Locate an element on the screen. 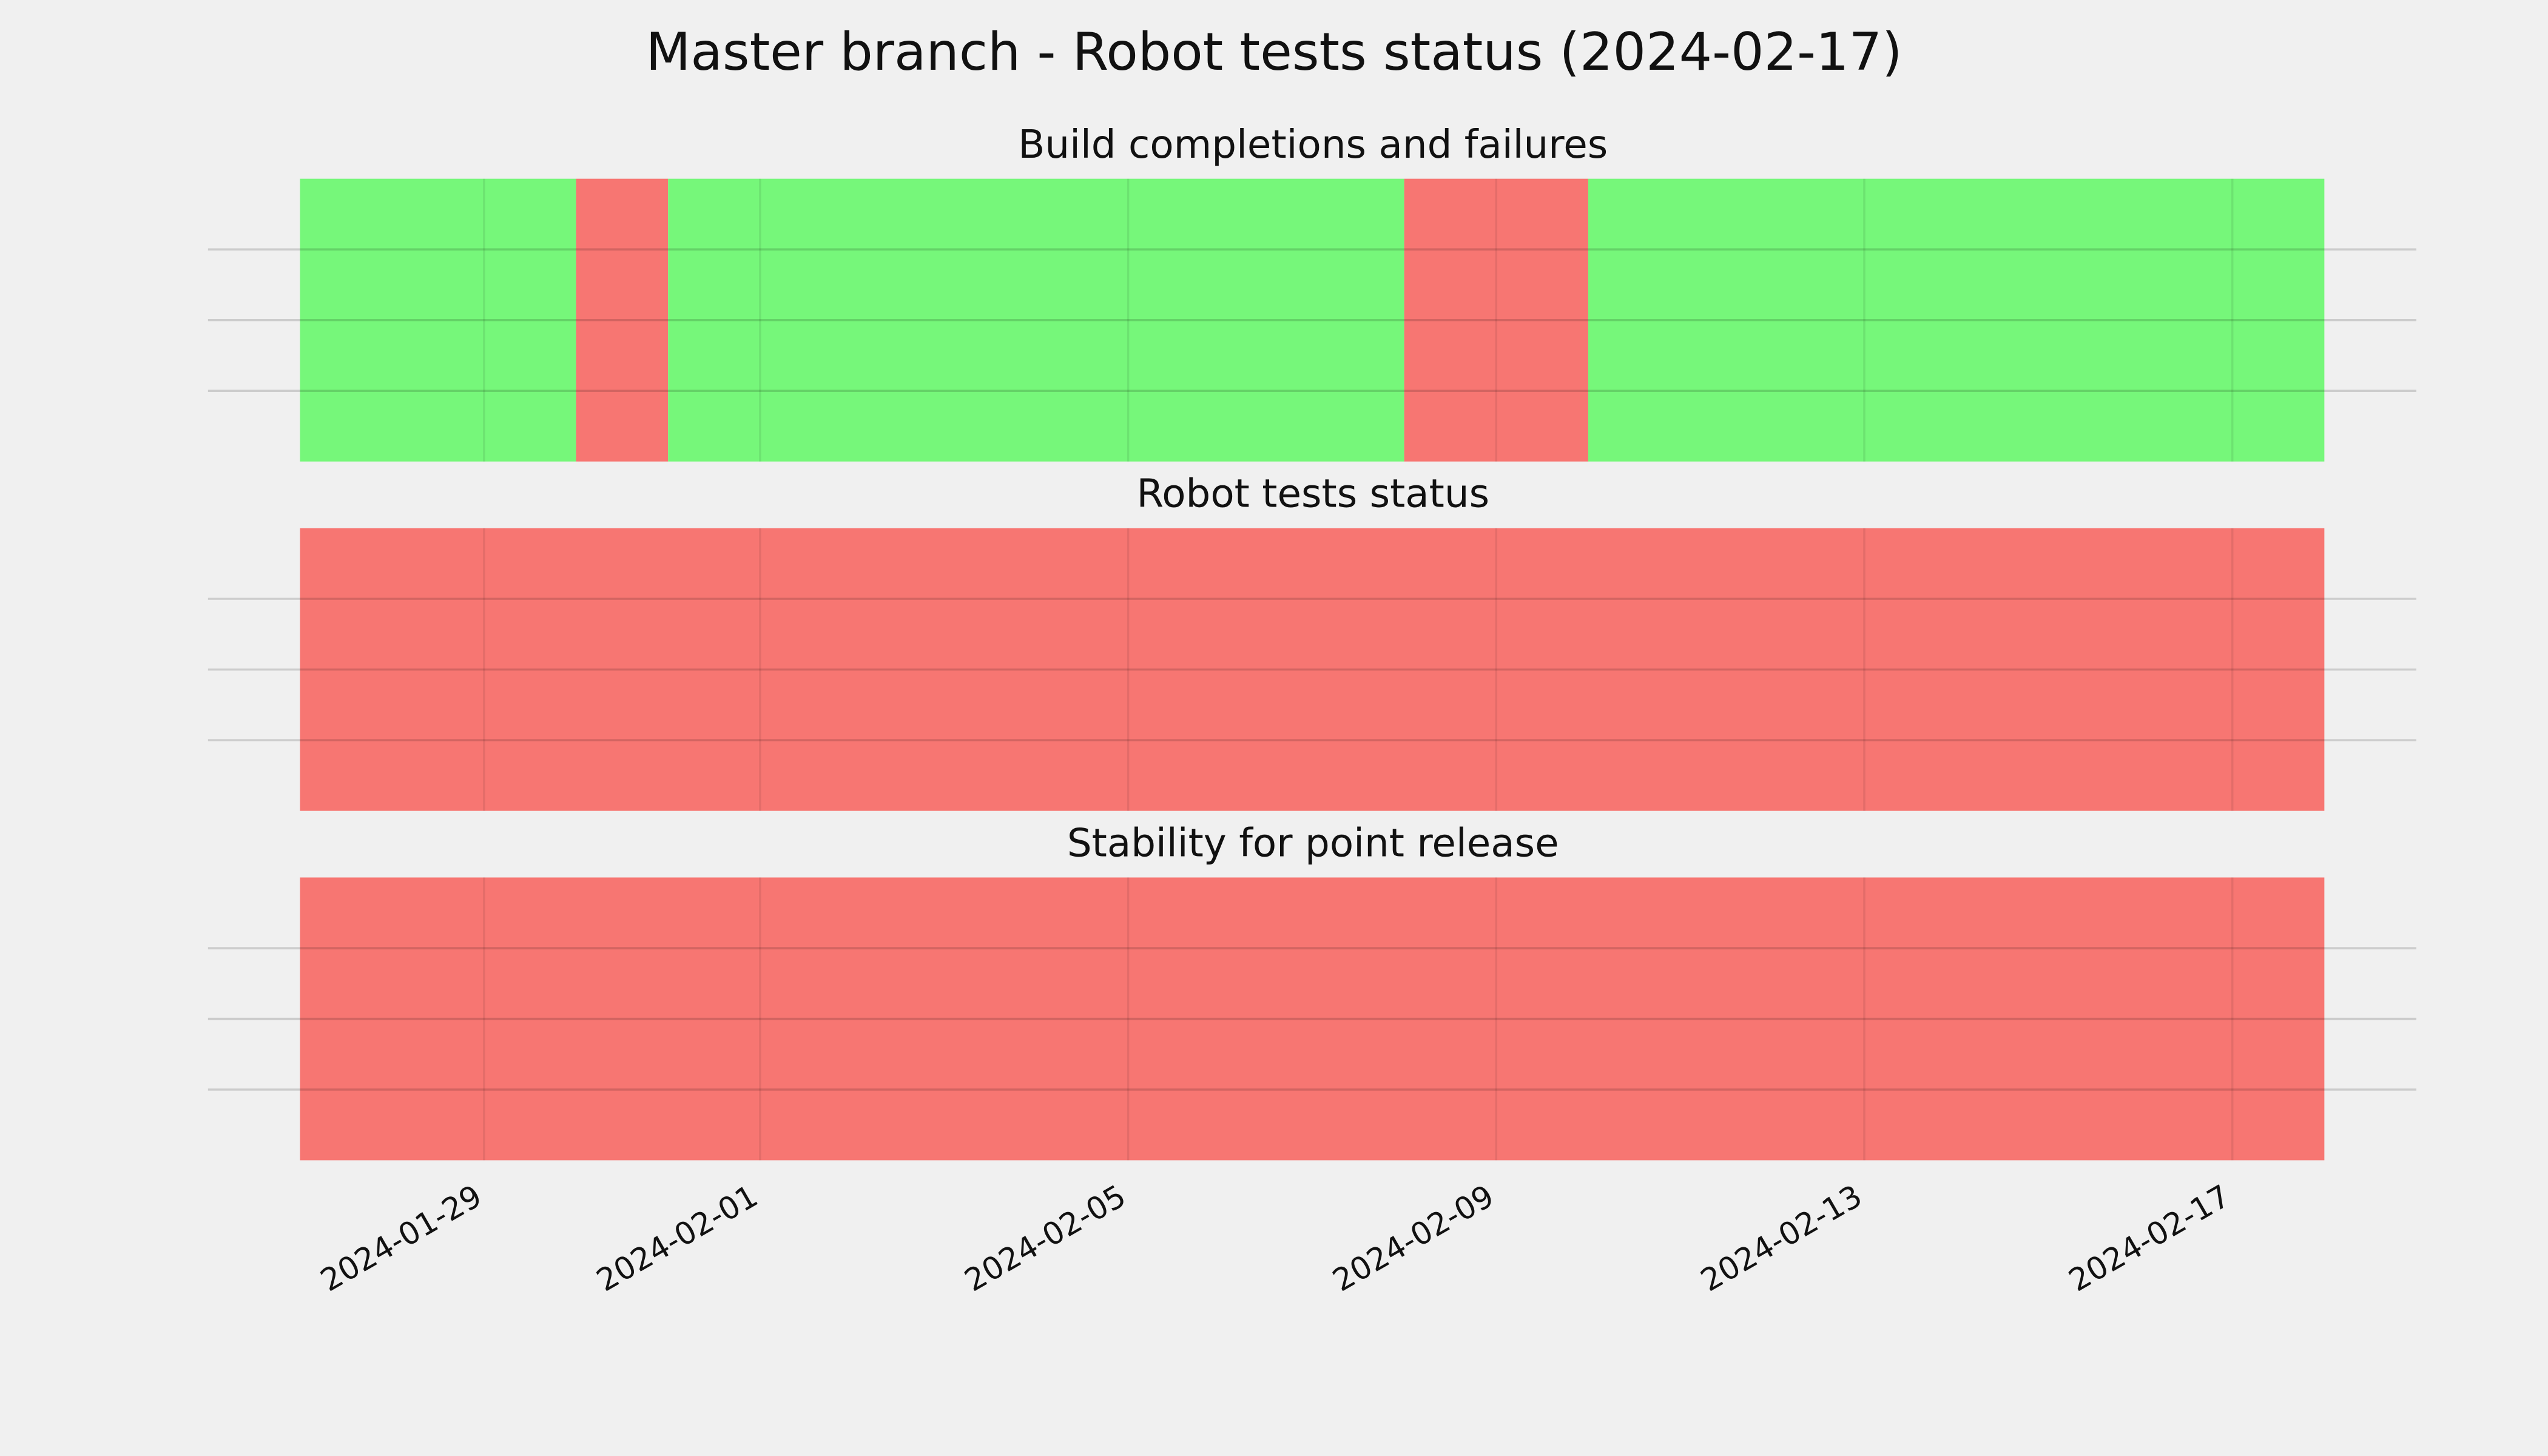  panel-title: Build completions and failures is located at coordinates (1313, 144).